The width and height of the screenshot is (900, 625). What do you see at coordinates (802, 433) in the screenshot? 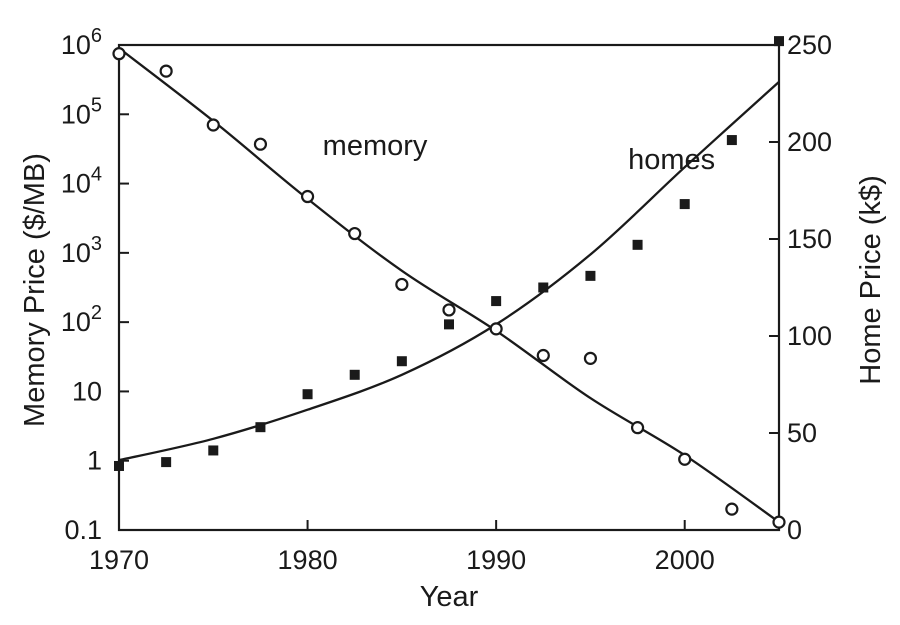
I see `right-tick-label: 50` at bounding box center [802, 433].